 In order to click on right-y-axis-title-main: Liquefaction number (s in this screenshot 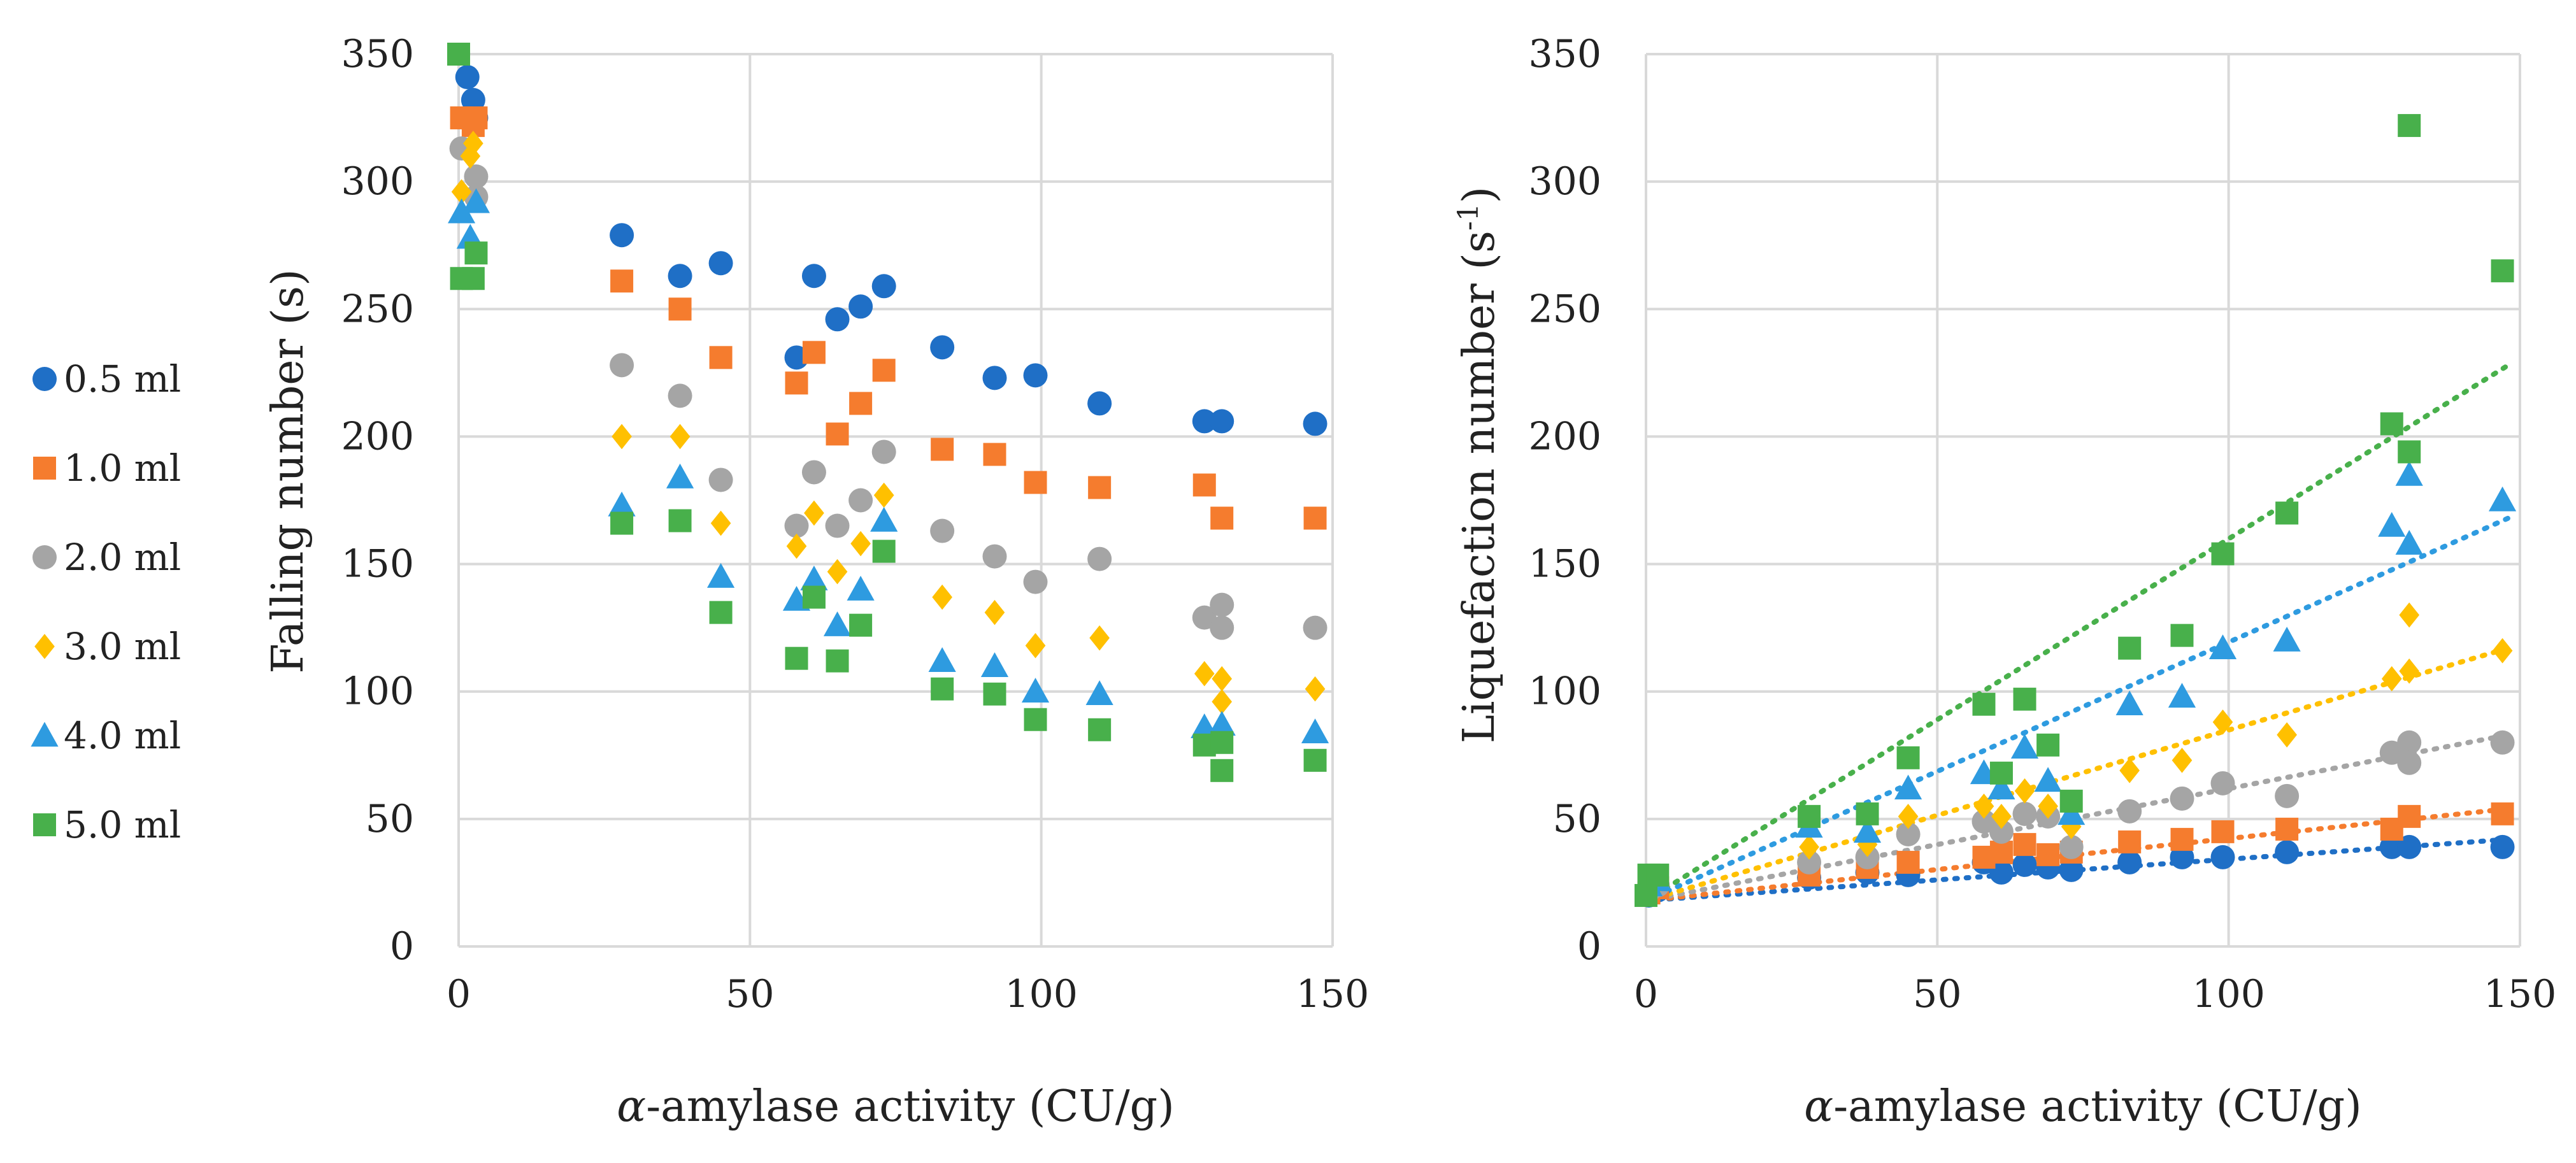, I will do `click(1480, 487)`.